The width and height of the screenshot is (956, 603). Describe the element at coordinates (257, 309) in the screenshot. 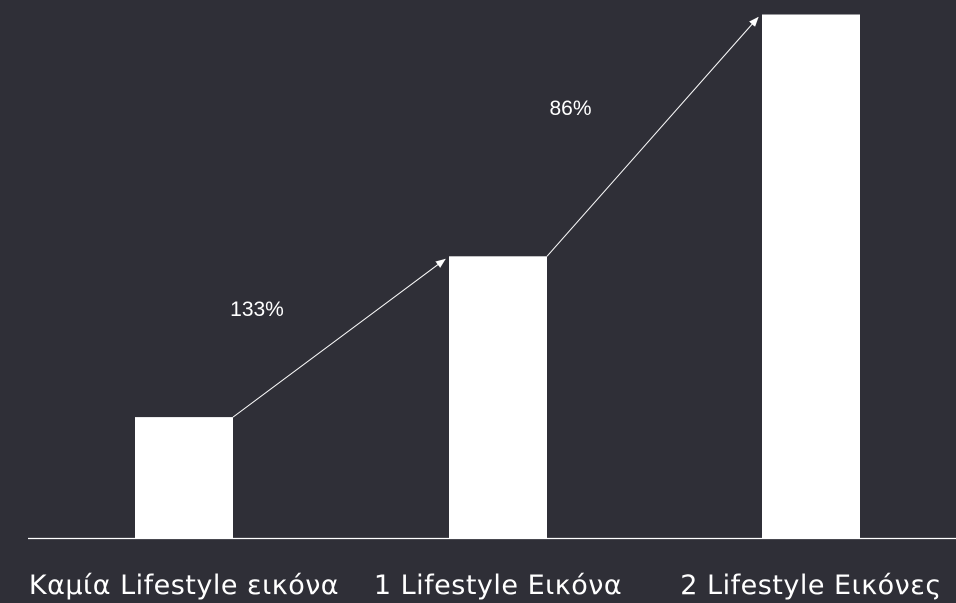

I see `growth-label-0: 133%` at that location.